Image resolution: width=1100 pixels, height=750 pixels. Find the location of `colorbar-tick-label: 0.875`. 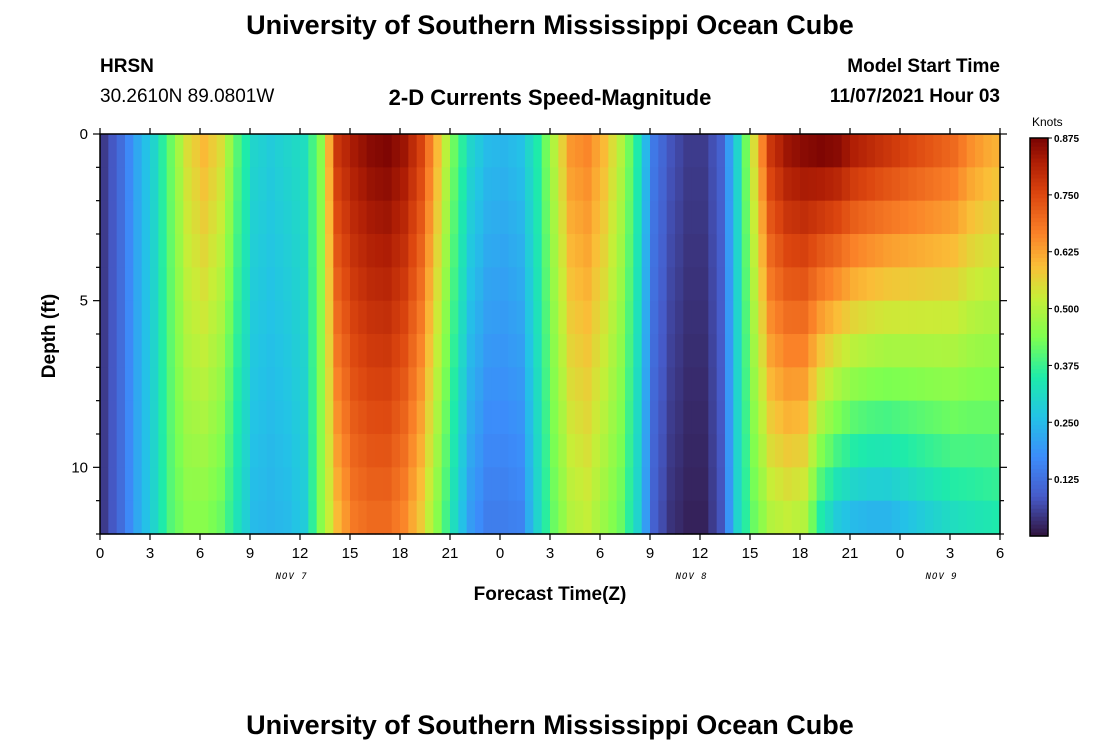

colorbar-tick-label: 0.875 is located at coordinates (1066, 139).